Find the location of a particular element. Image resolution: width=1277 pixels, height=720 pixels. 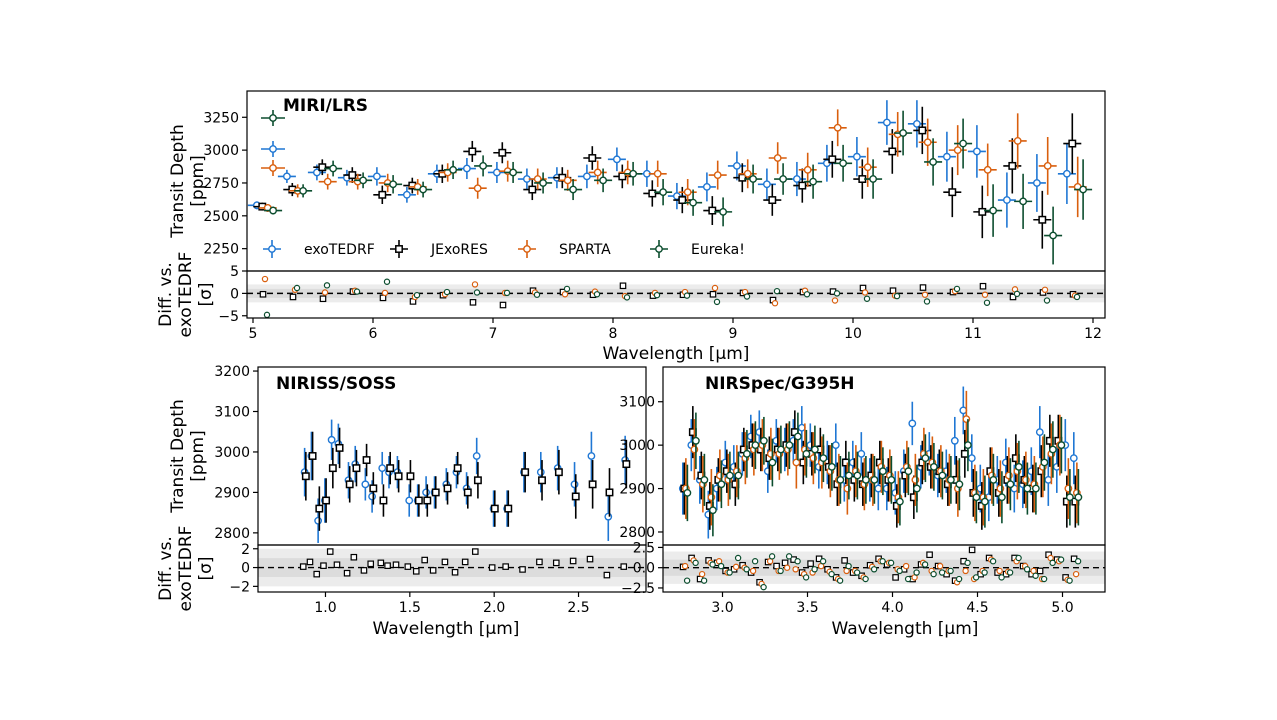

legend-key-marker is located at coordinates (273, 118).